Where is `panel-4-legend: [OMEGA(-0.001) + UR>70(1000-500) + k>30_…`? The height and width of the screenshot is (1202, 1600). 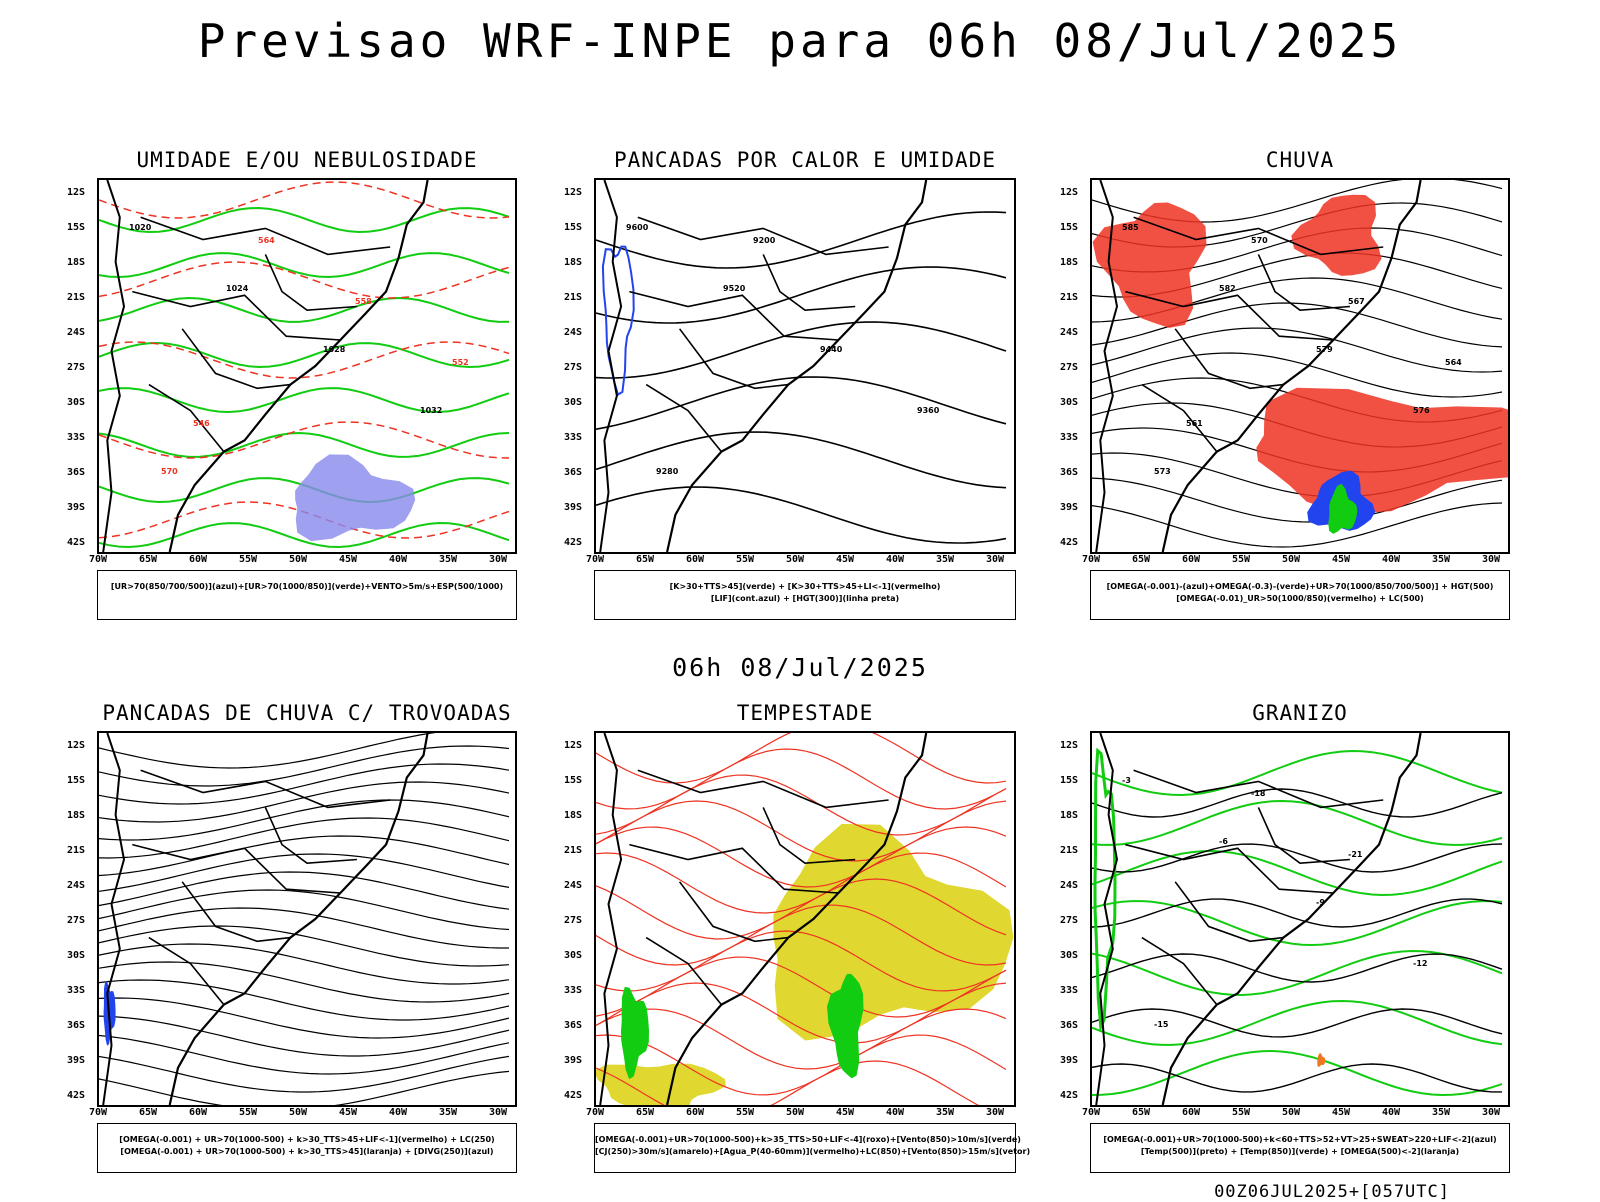 panel-4-legend: [OMEGA(-0.001) + UR>70(1000-500) + k>30_… is located at coordinates (307, 1148).